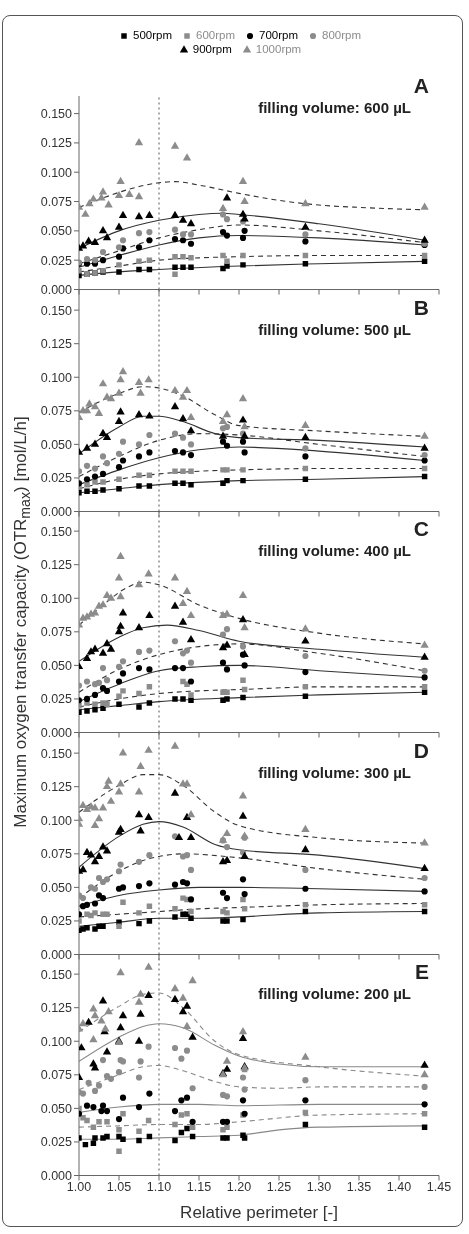 Image resolution: width=469 pixels, height=1234 pixels. Describe the element at coordinates (212, 49) in the screenshot. I see `legend-label: 900rpm` at that location.